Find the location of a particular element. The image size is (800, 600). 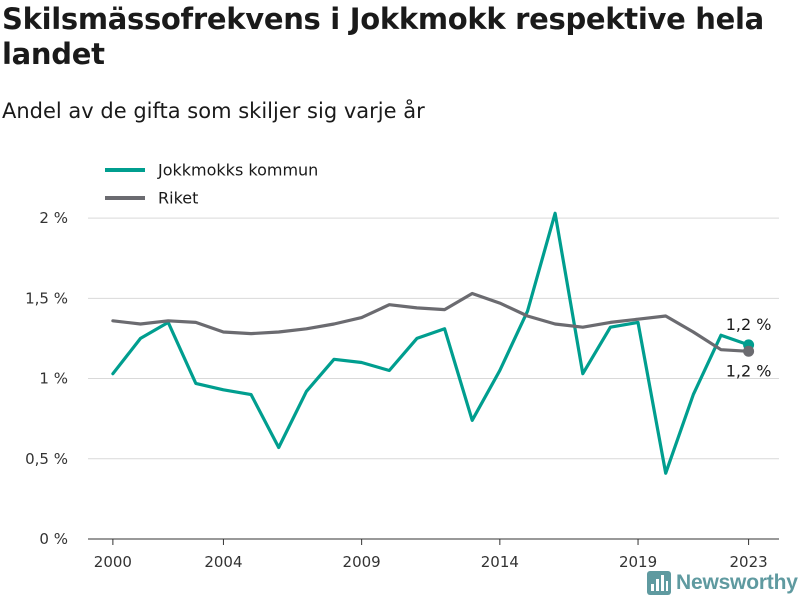

end-label-riket: 1,2 % is located at coordinates (749, 370).